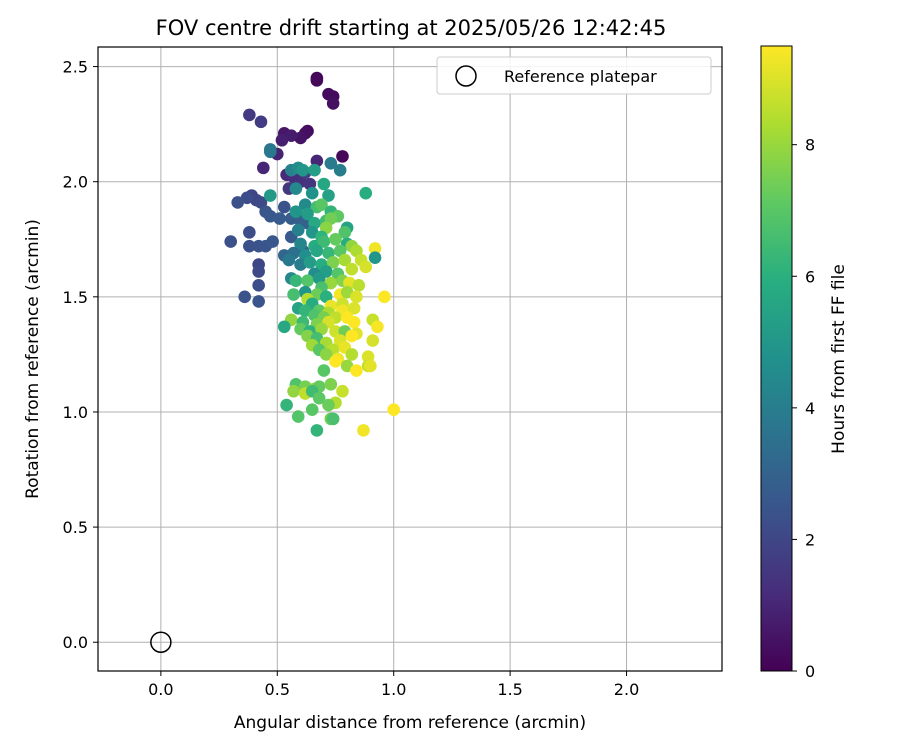 This screenshot has width=900, height=750. What do you see at coordinates (277, 689) in the screenshot?
I see `x-tick-label: 0.5` at bounding box center [277, 689].